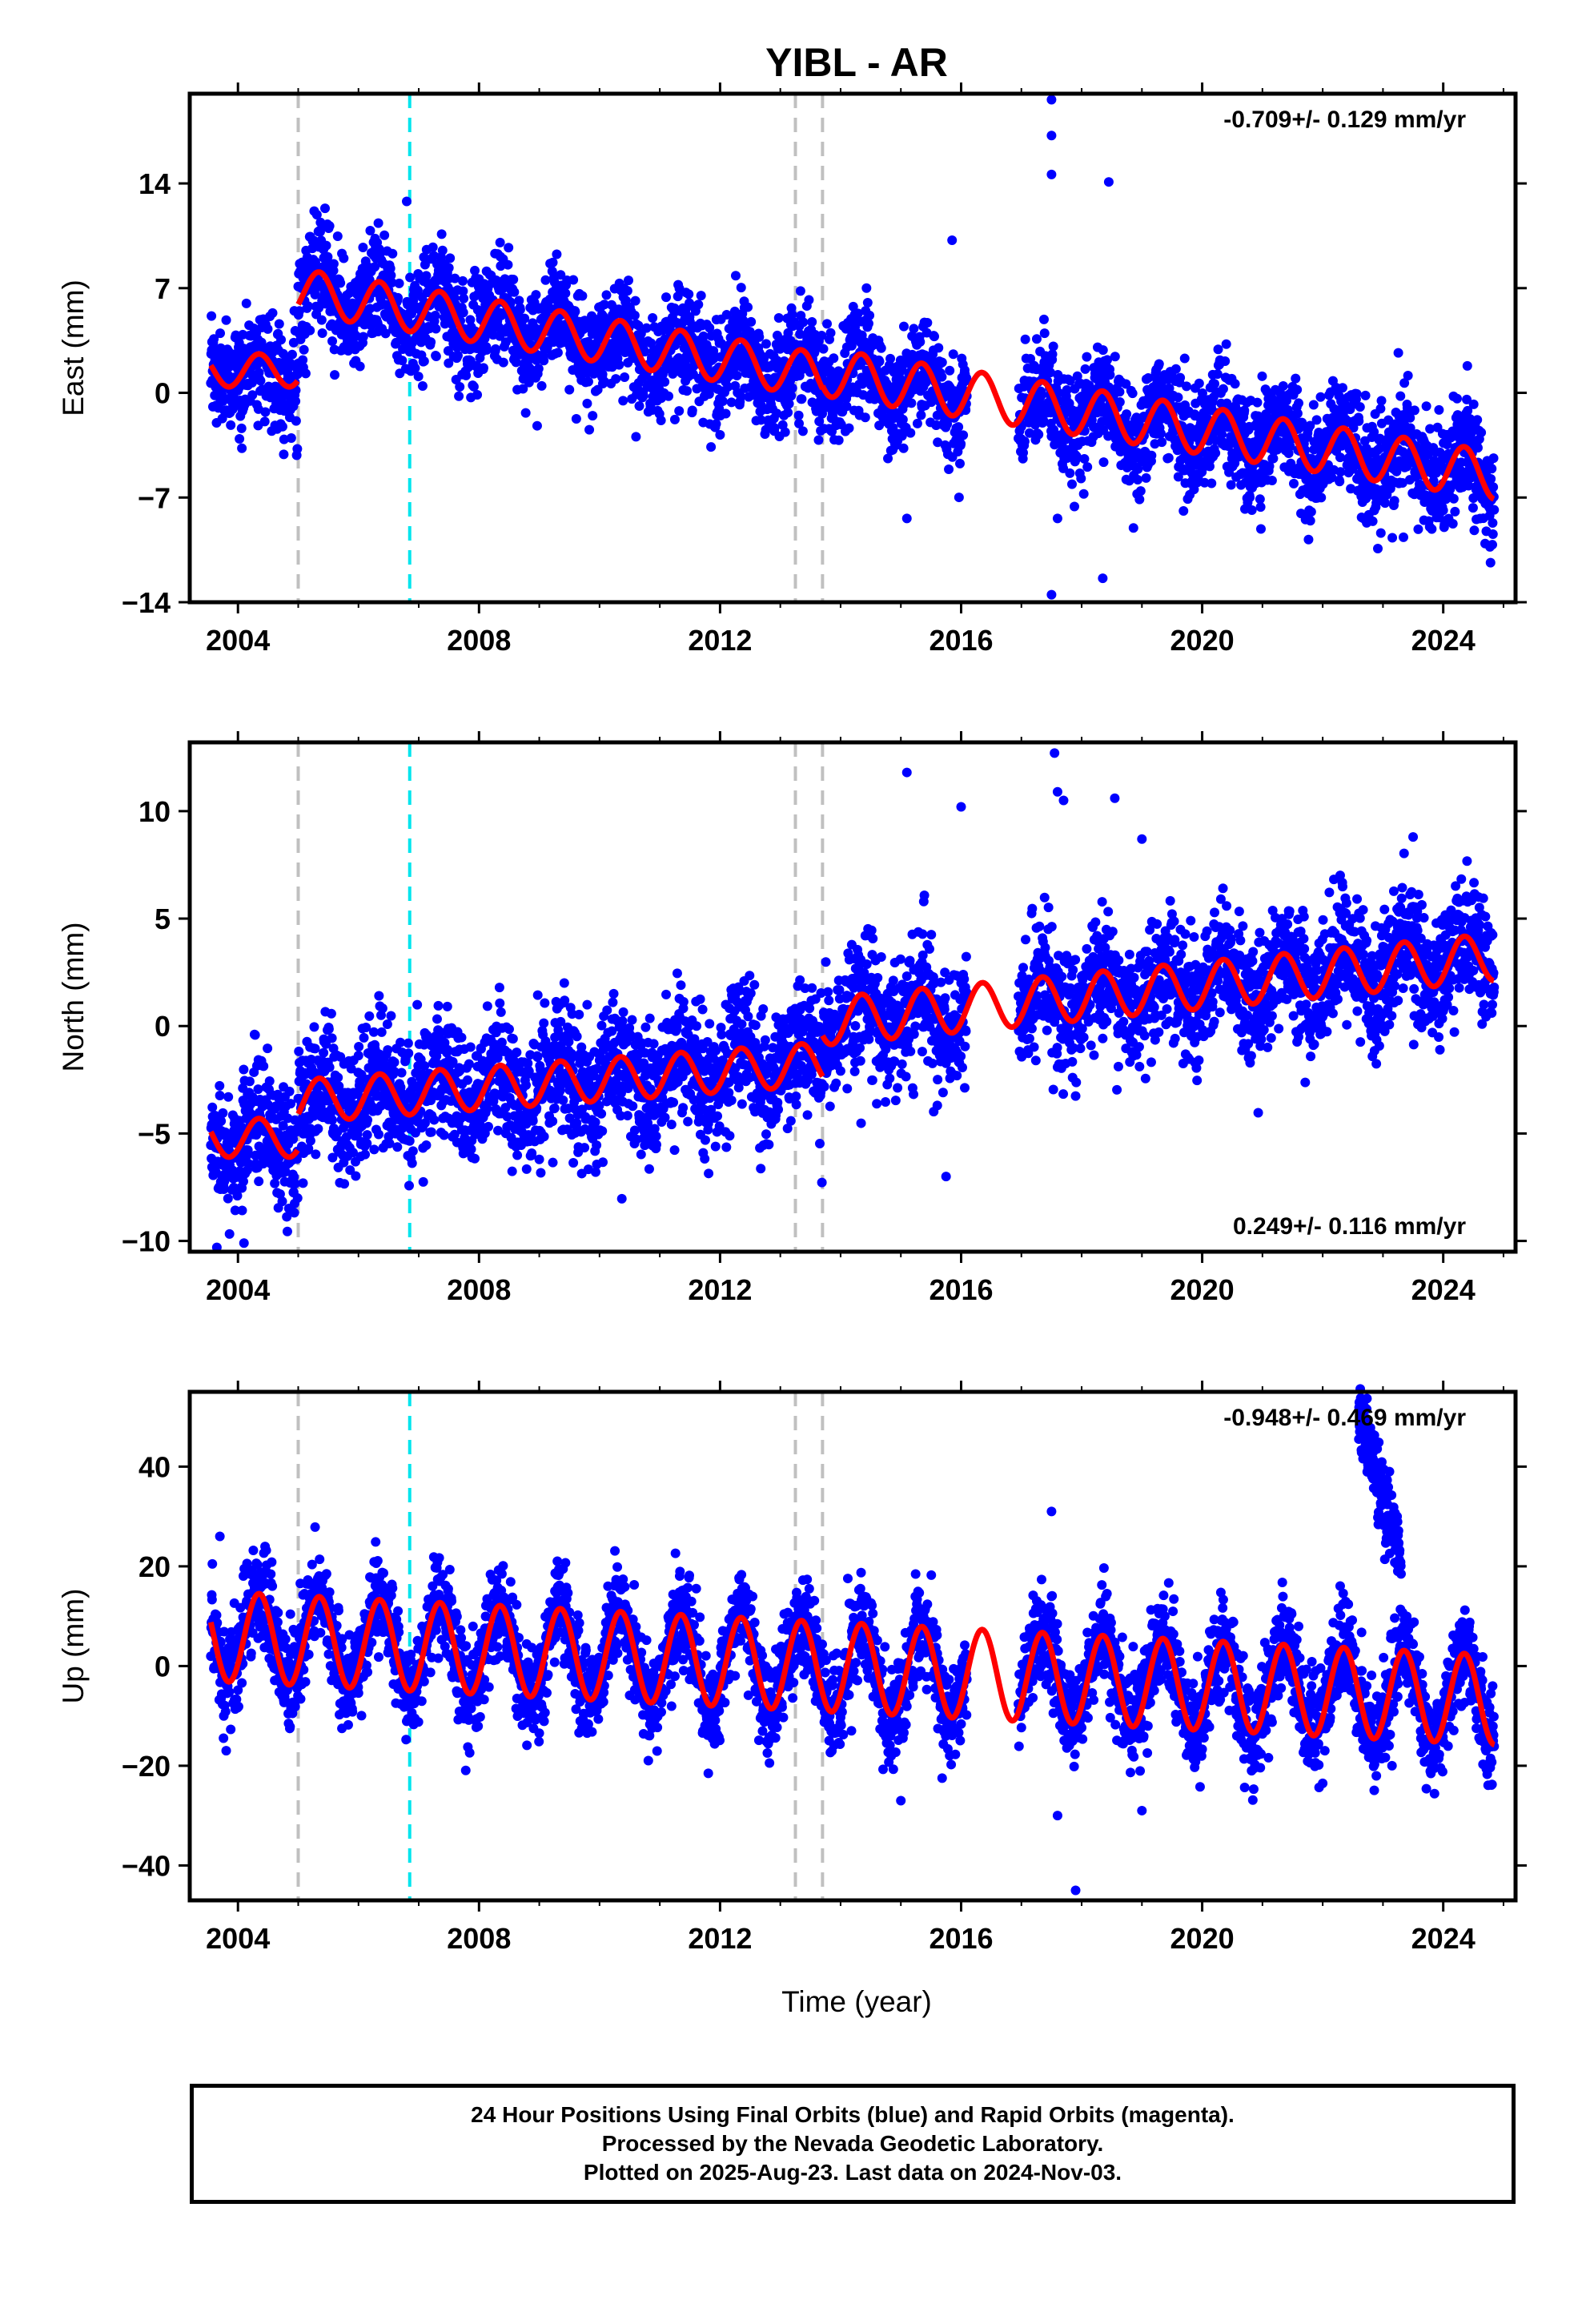  What do you see at coordinates (1202, 640) in the screenshot?
I see `x-tick-label: 2020` at bounding box center [1202, 640].